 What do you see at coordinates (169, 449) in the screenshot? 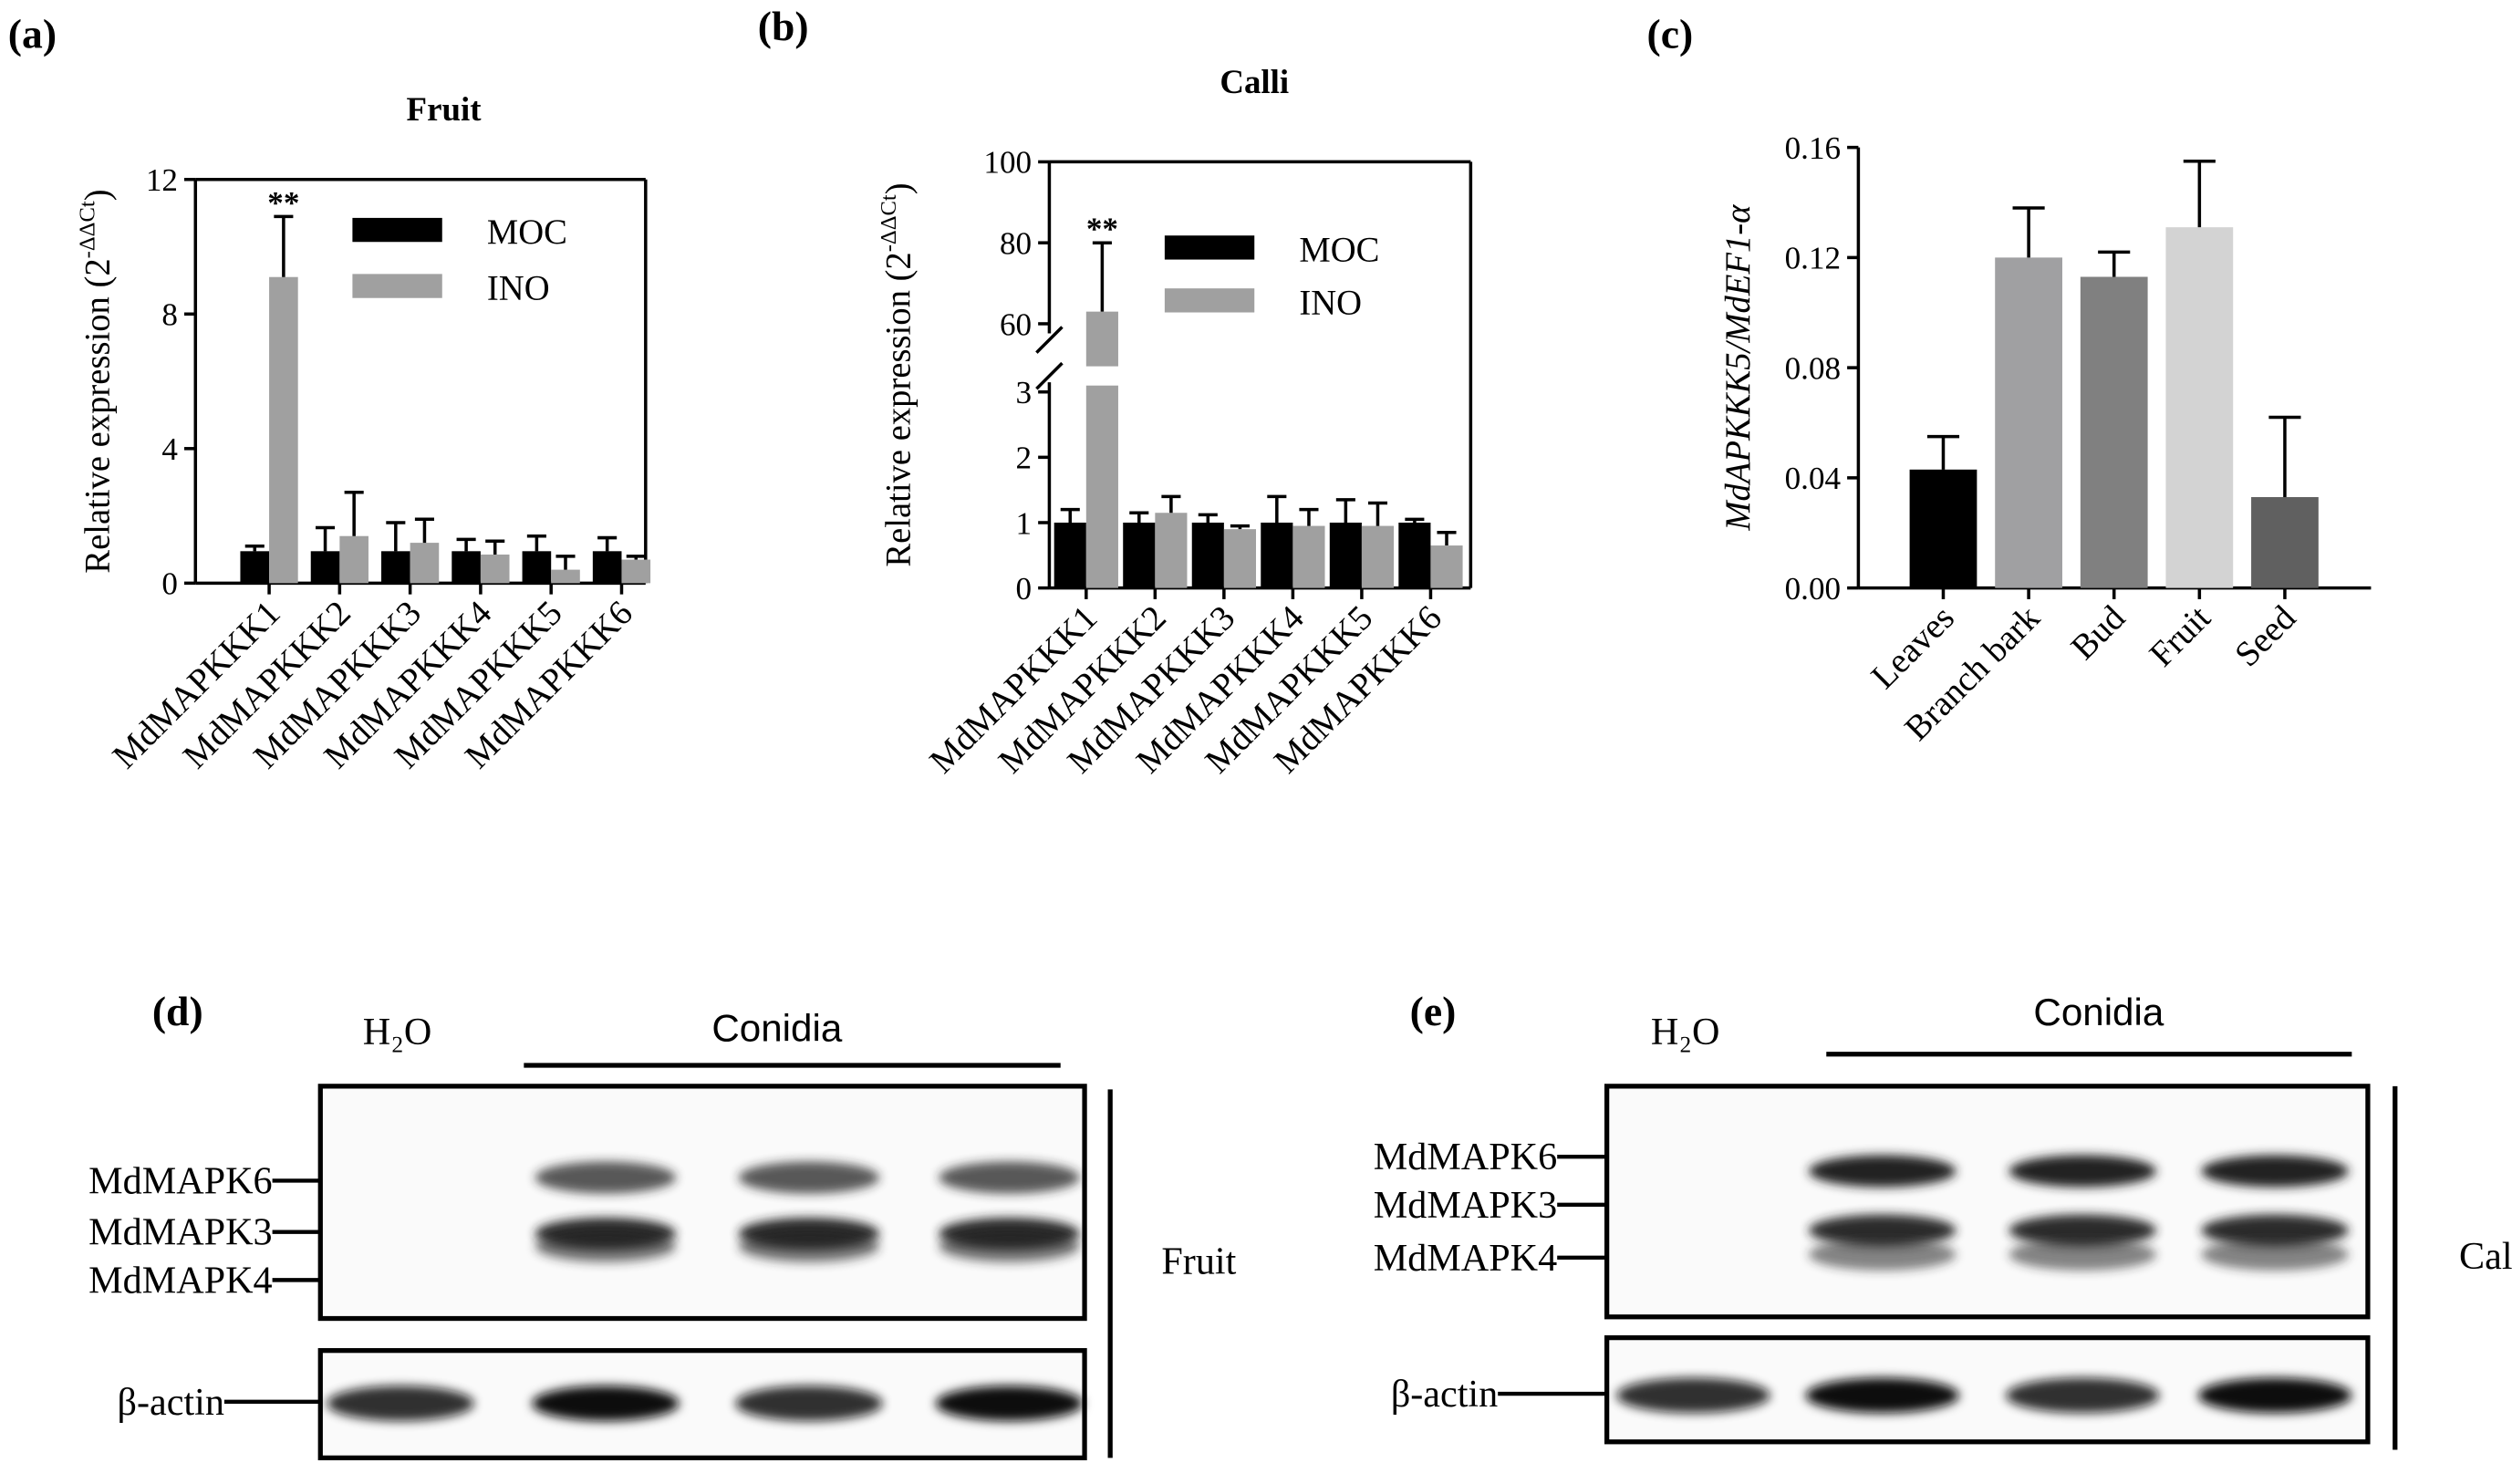
I see `y-tick-label: 4` at bounding box center [169, 449].